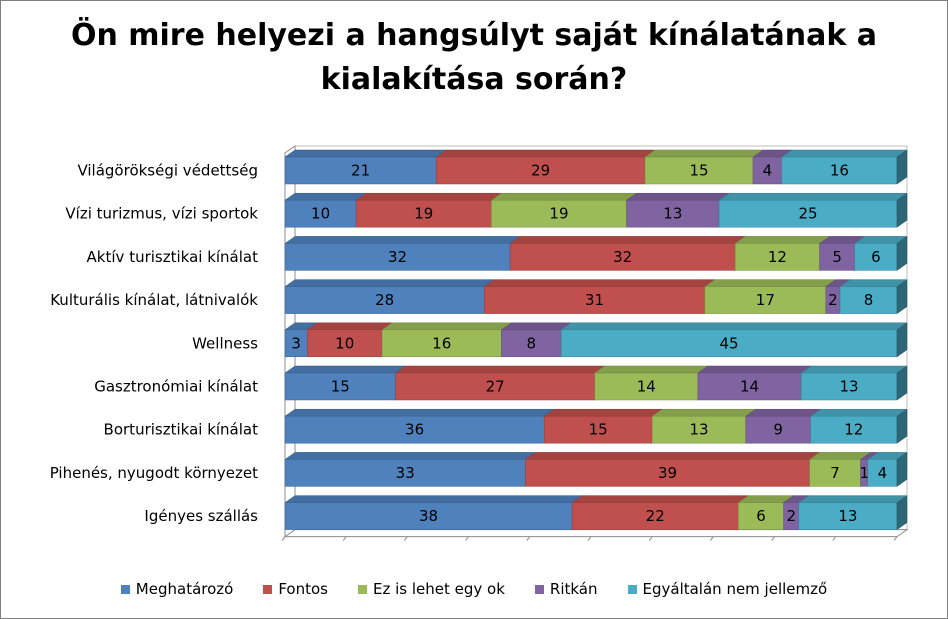  I want to click on data-label: 33, so click(405, 473).